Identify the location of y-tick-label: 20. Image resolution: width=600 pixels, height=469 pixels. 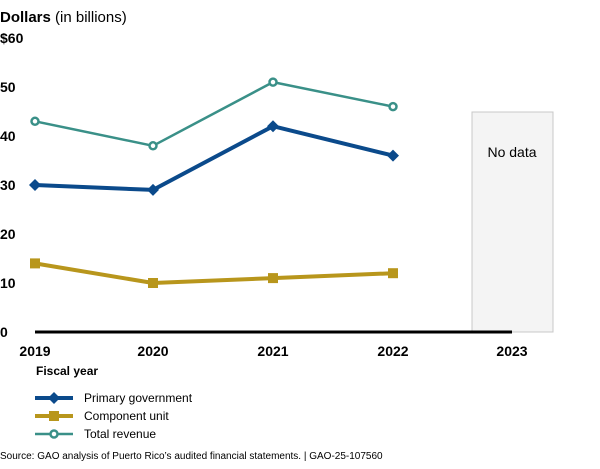
(8, 234).